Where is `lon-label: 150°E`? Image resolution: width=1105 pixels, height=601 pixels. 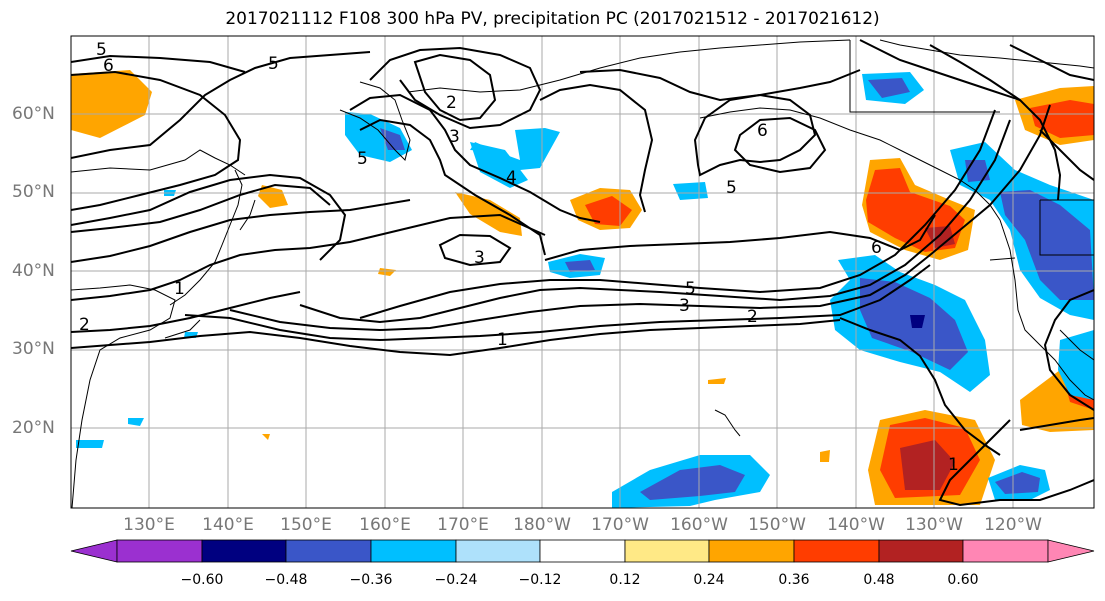 lon-label: 150°E is located at coordinates (306, 525).